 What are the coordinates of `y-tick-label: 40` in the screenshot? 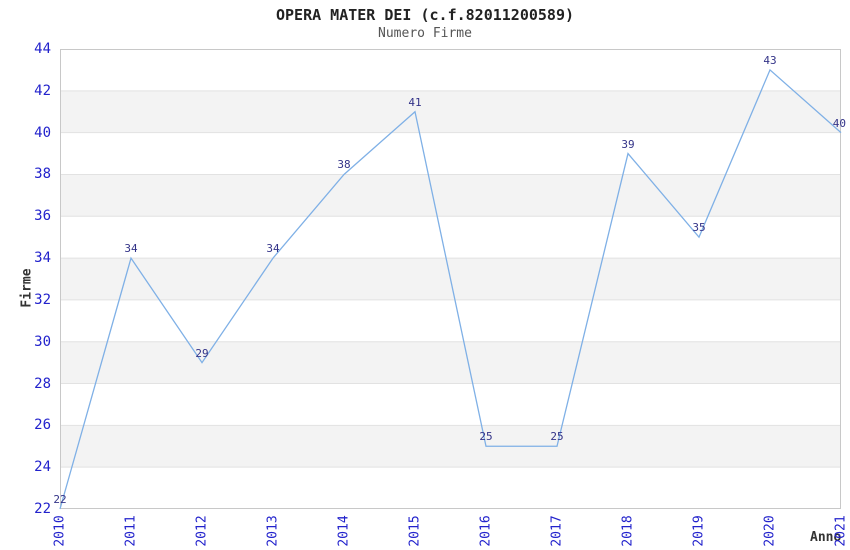 It's located at (42, 132).